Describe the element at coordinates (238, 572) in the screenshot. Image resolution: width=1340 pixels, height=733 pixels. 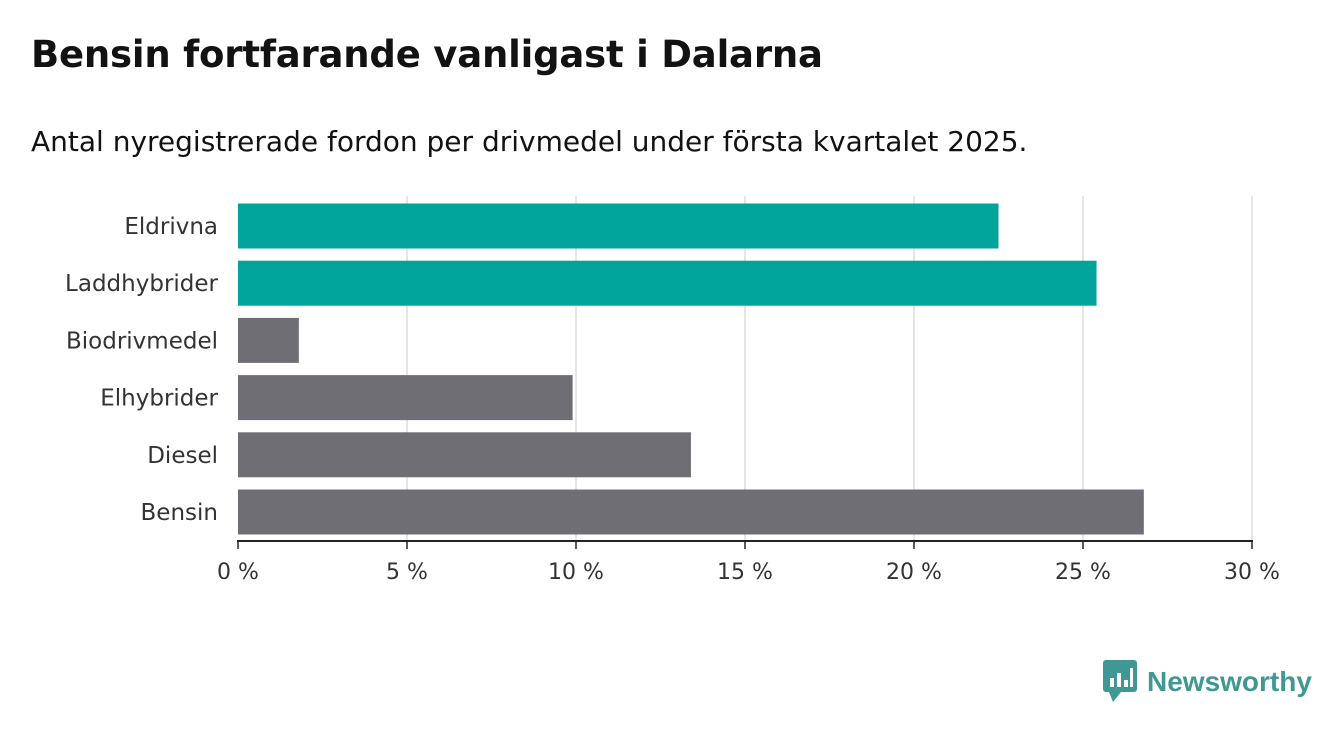
I see `x-tick-label: 0 %` at that location.